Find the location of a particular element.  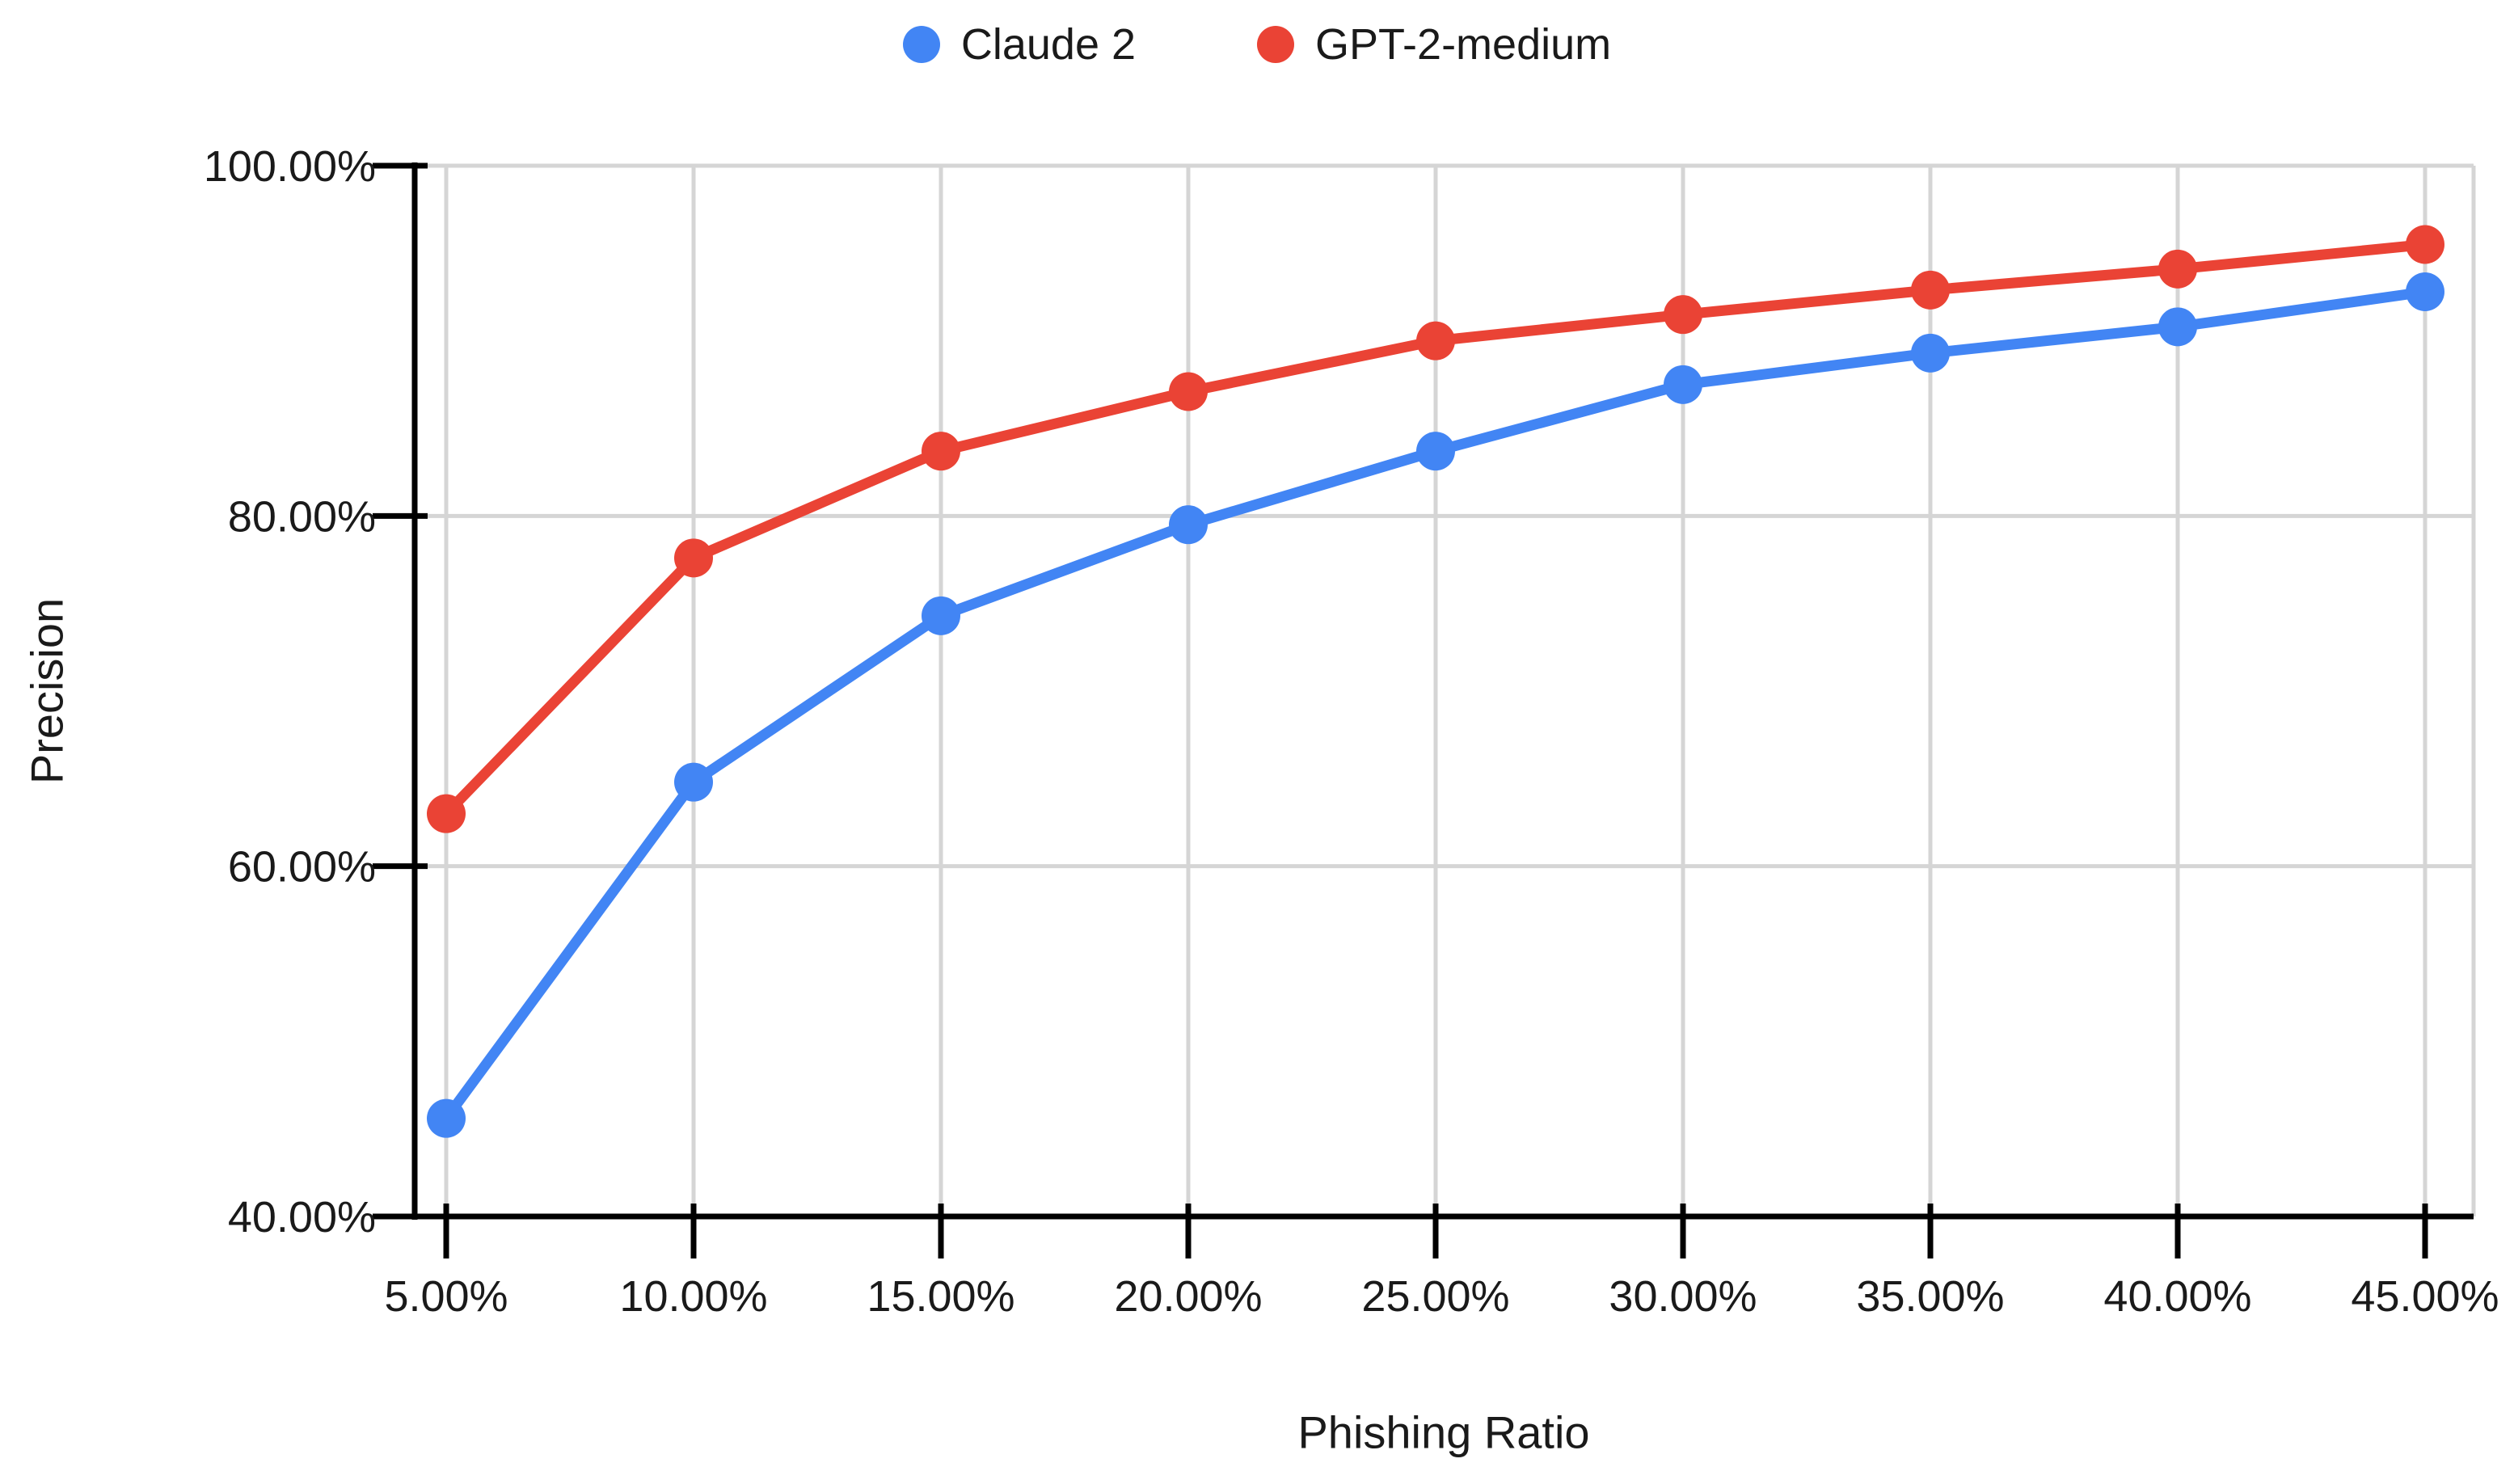

x-tick-label: 35.00% is located at coordinates (1930, 1296).